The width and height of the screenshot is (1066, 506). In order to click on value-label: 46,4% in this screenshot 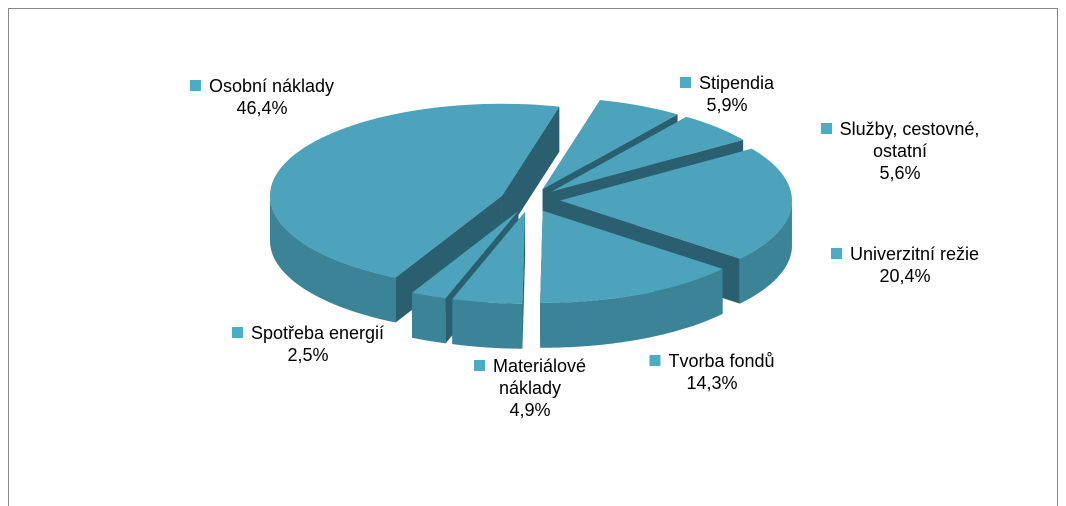, I will do `click(262, 108)`.